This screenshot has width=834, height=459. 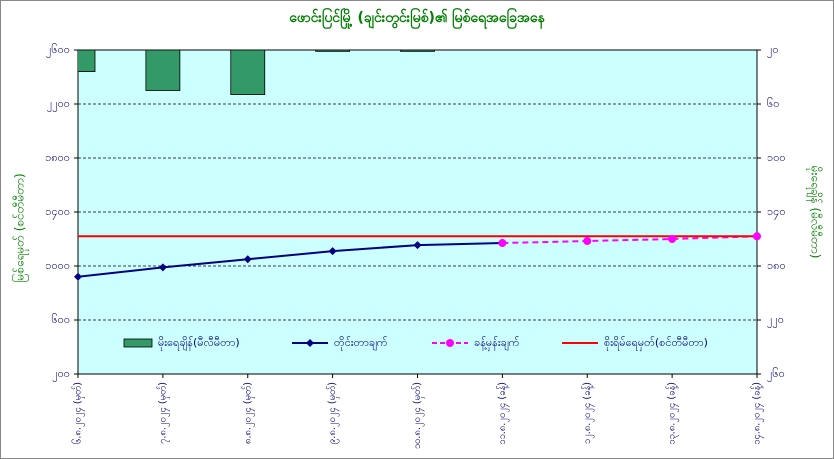 What do you see at coordinates (815, 212) in the screenshot?
I see `y2-axis-label: မိုးရေချိန် (မီလီမီတာ)` at bounding box center [815, 212].